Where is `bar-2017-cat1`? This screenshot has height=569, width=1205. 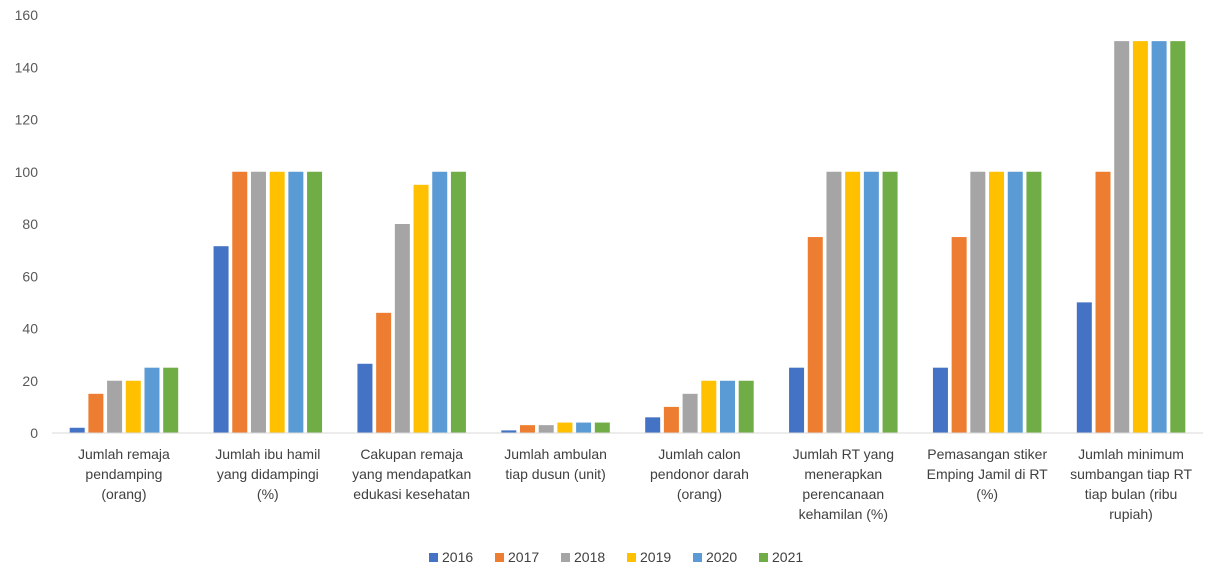 bar-2017-cat1 is located at coordinates (96, 413).